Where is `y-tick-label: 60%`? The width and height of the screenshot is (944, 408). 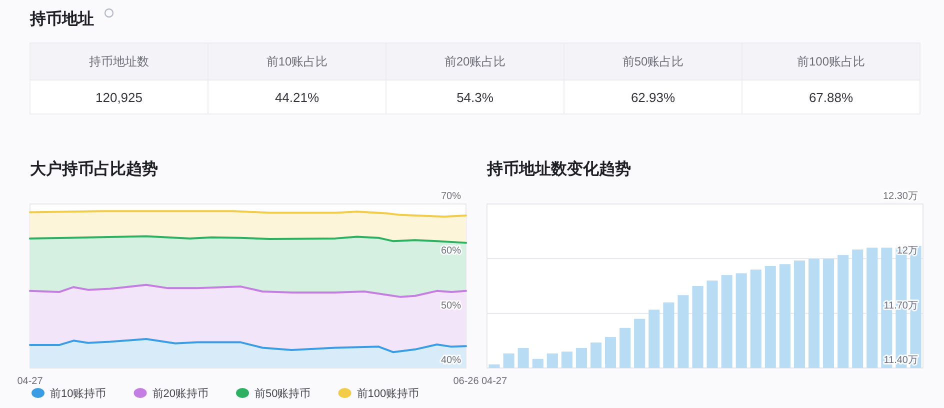
y-tick-label: 60% is located at coordinates (451, 251).